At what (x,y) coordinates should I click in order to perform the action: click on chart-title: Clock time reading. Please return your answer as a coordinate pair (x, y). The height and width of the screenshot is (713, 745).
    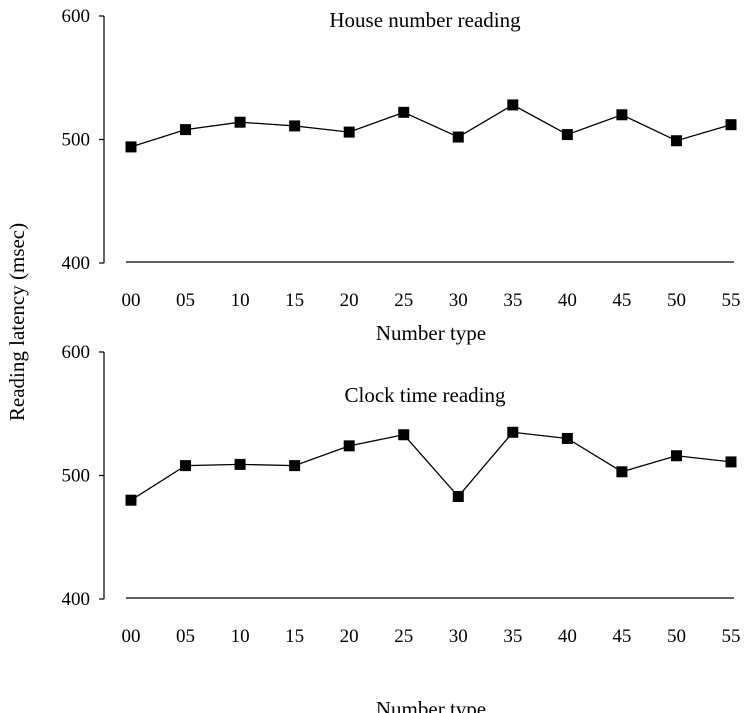
    Looking at the image, I should click on (425, 395).